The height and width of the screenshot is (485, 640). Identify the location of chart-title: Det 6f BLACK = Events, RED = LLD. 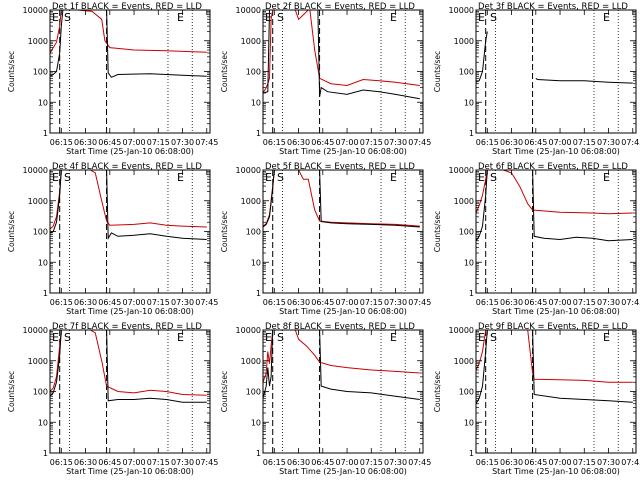
(553, 167).